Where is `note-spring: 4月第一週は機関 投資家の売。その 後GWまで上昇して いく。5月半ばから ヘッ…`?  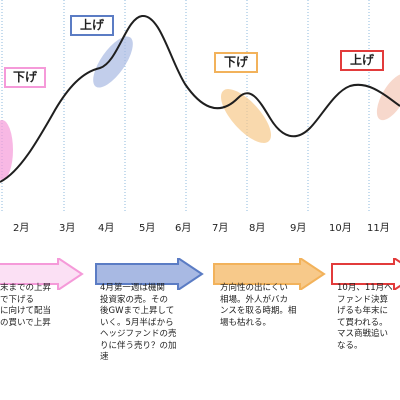 note-spring: 4月第一週は機関 投資家の売。その 後GWまで上昇して いく。5月半ばから ヘッ… is located at coordinates (138, 322).